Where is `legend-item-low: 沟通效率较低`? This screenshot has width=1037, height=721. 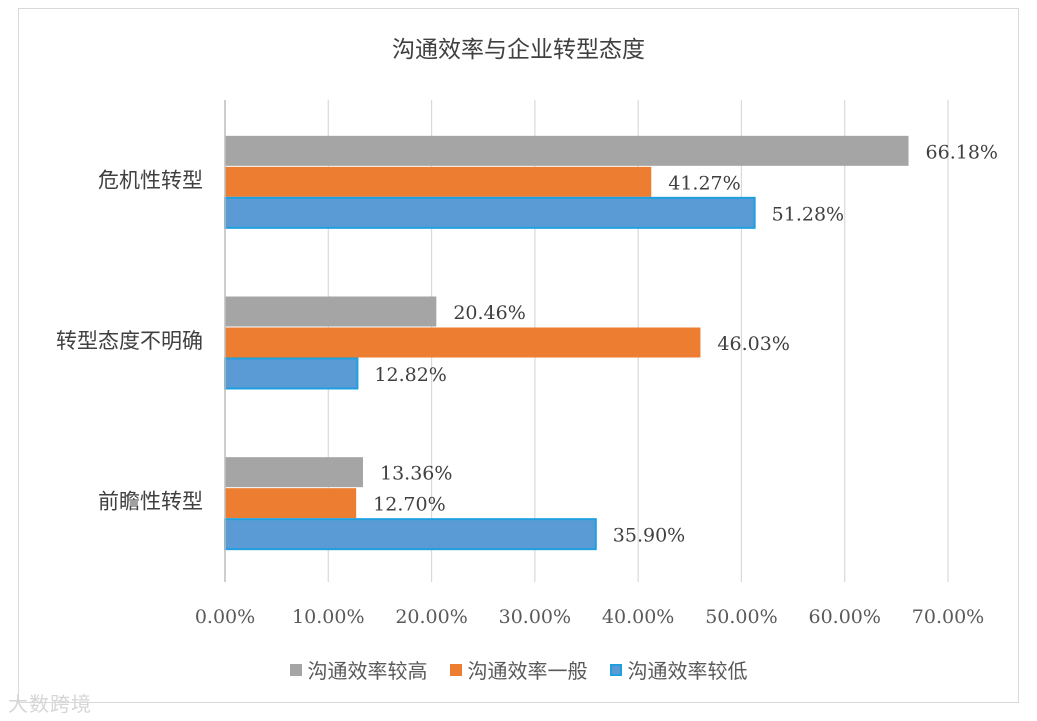 legend-item-low: 沟通效率较低 is located at coordinates (678, 669).